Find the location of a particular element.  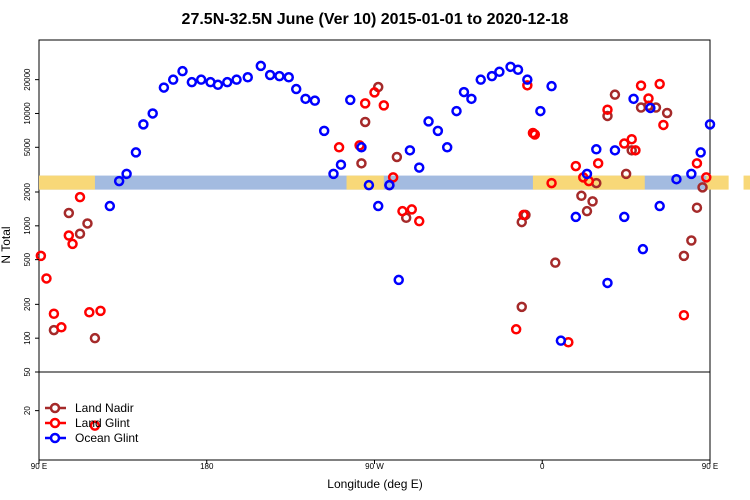

x-tick-label: 180 is located at coordinates (207, 466).